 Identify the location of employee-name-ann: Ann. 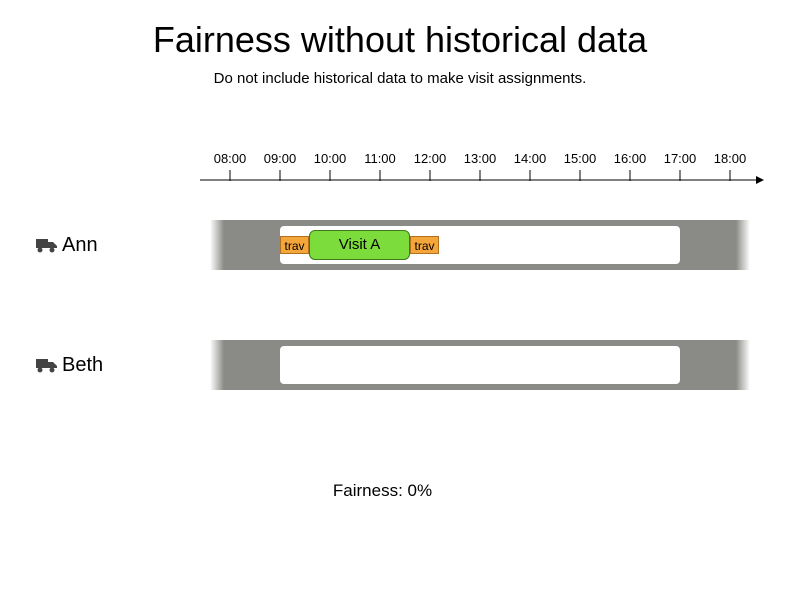
(80, 244).